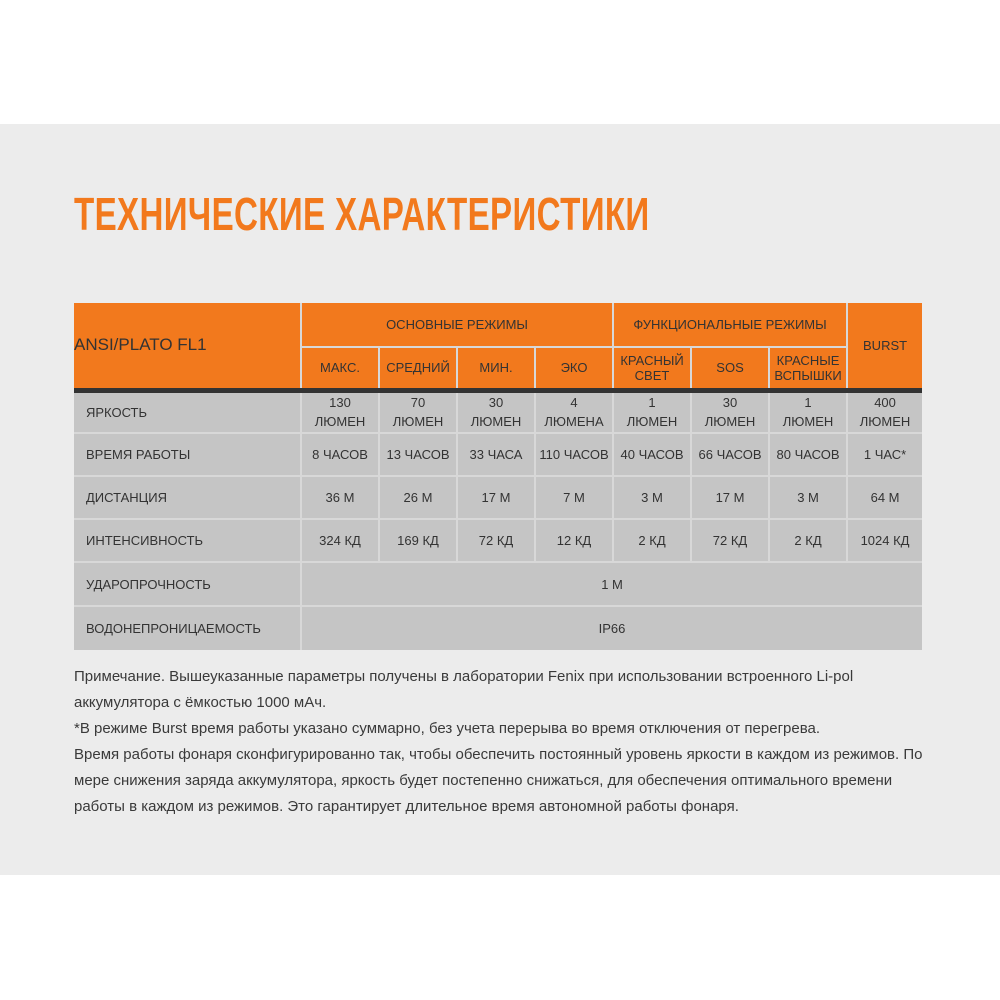 This screenshot has height=1000, width=1000. Describe the element at coordinates (496, 369) in the screenshot. I see `mode-header-min: МИН.` at that location.